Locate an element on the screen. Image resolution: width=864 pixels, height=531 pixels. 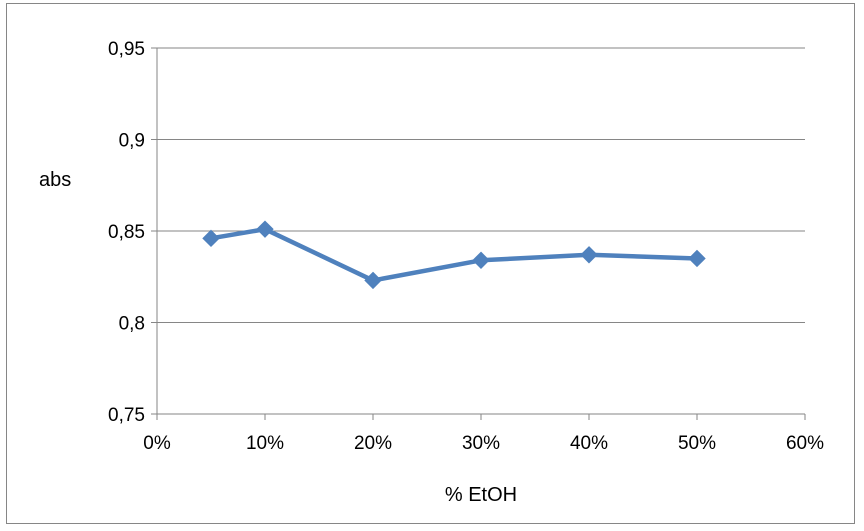
x-tick-label: 0% is located at coordinates (157, 443).